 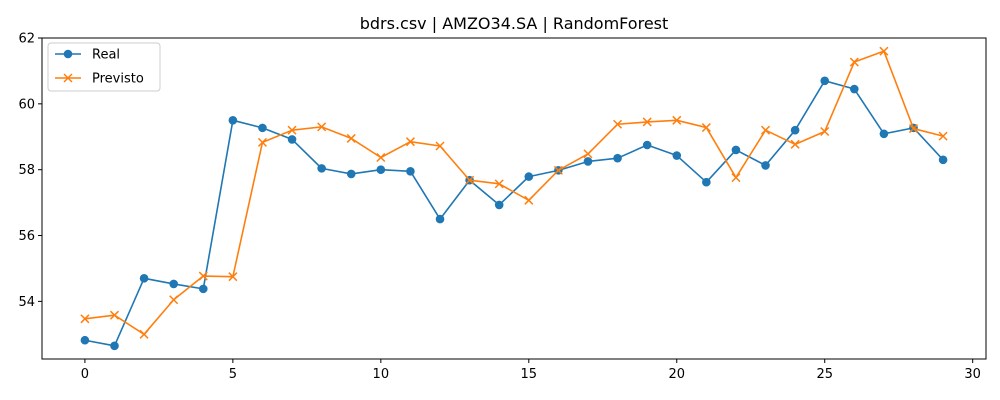 I want to click on x-tick-label-4: 20, so click(x=676, y=374).